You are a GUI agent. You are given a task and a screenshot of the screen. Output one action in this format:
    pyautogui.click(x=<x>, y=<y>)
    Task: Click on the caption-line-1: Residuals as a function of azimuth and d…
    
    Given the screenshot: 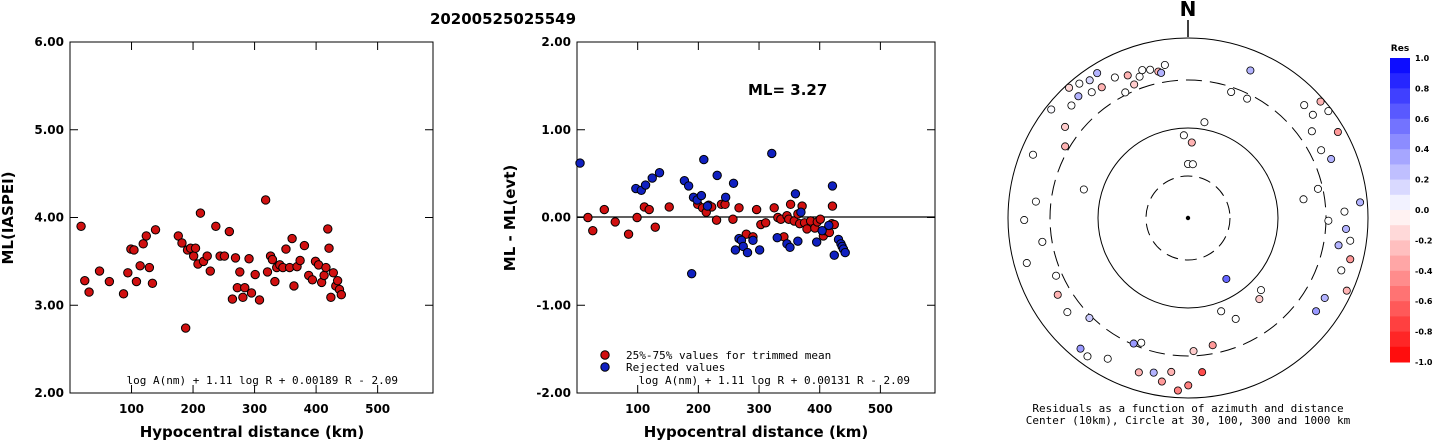 What is the action you would take?
    pyautogui.click(x=1187, y=408)
    